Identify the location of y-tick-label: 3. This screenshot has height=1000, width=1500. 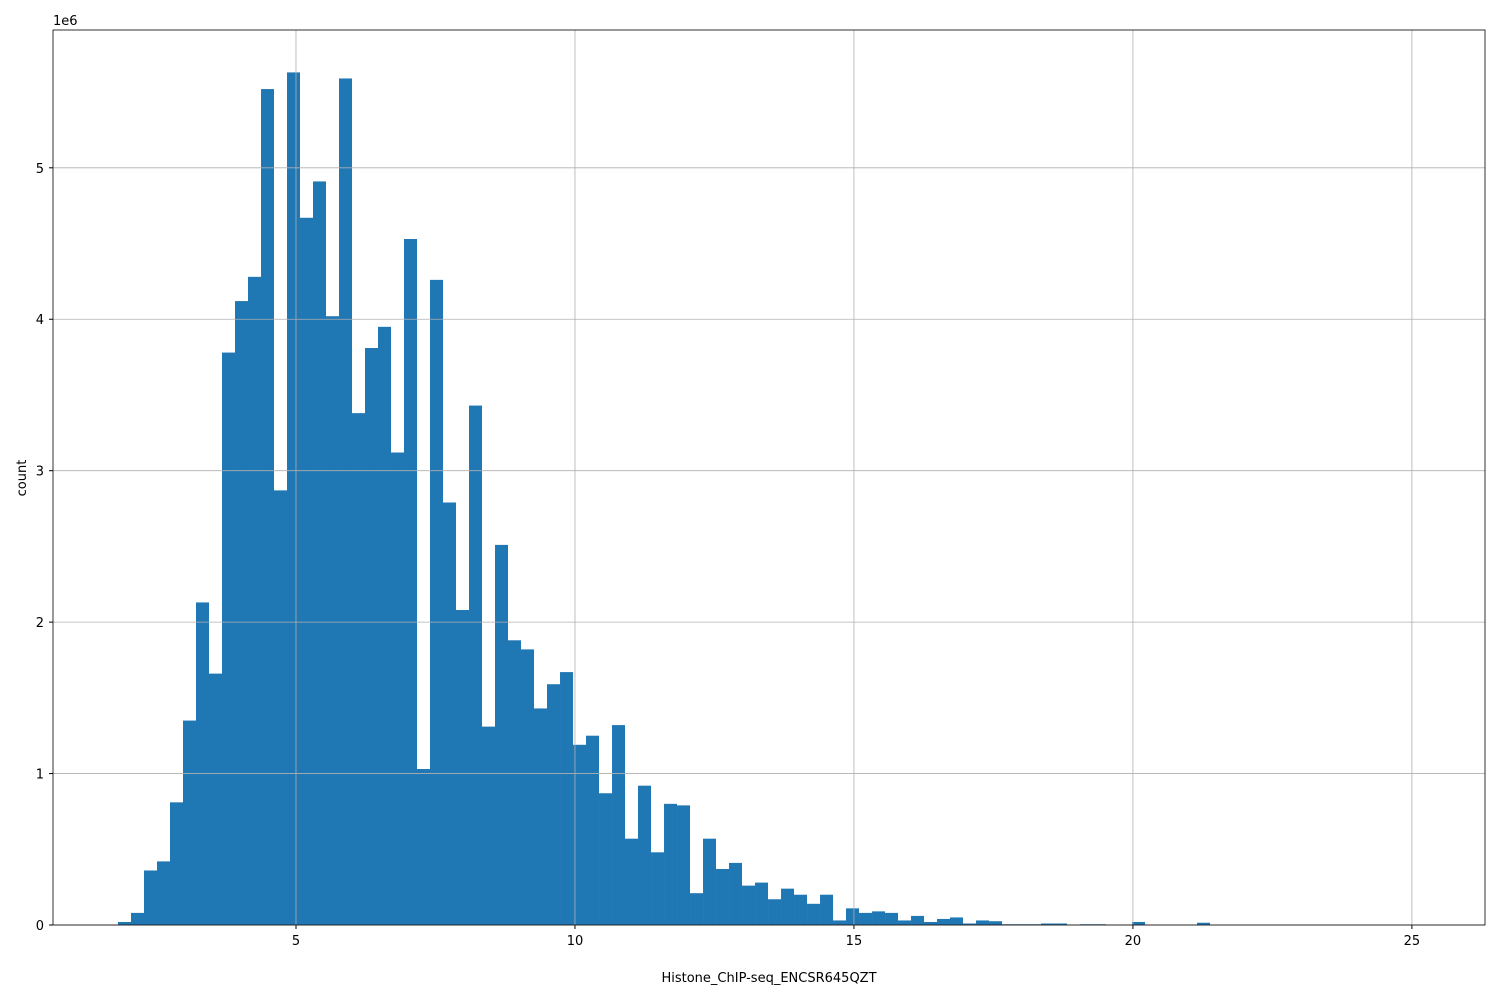
(40, 472).